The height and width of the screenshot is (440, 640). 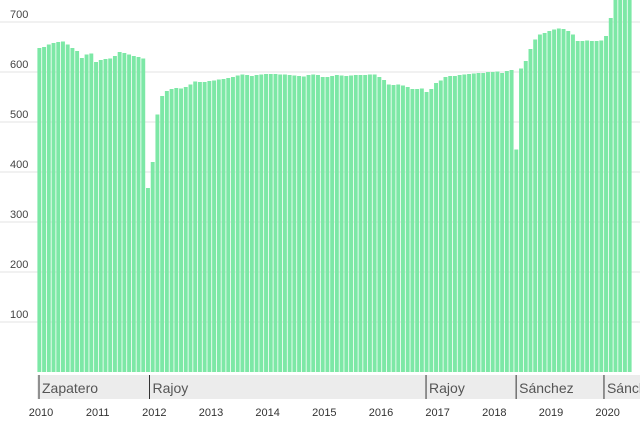 I want to click on x-tick-label: 2012, so click(x=154, y=413).